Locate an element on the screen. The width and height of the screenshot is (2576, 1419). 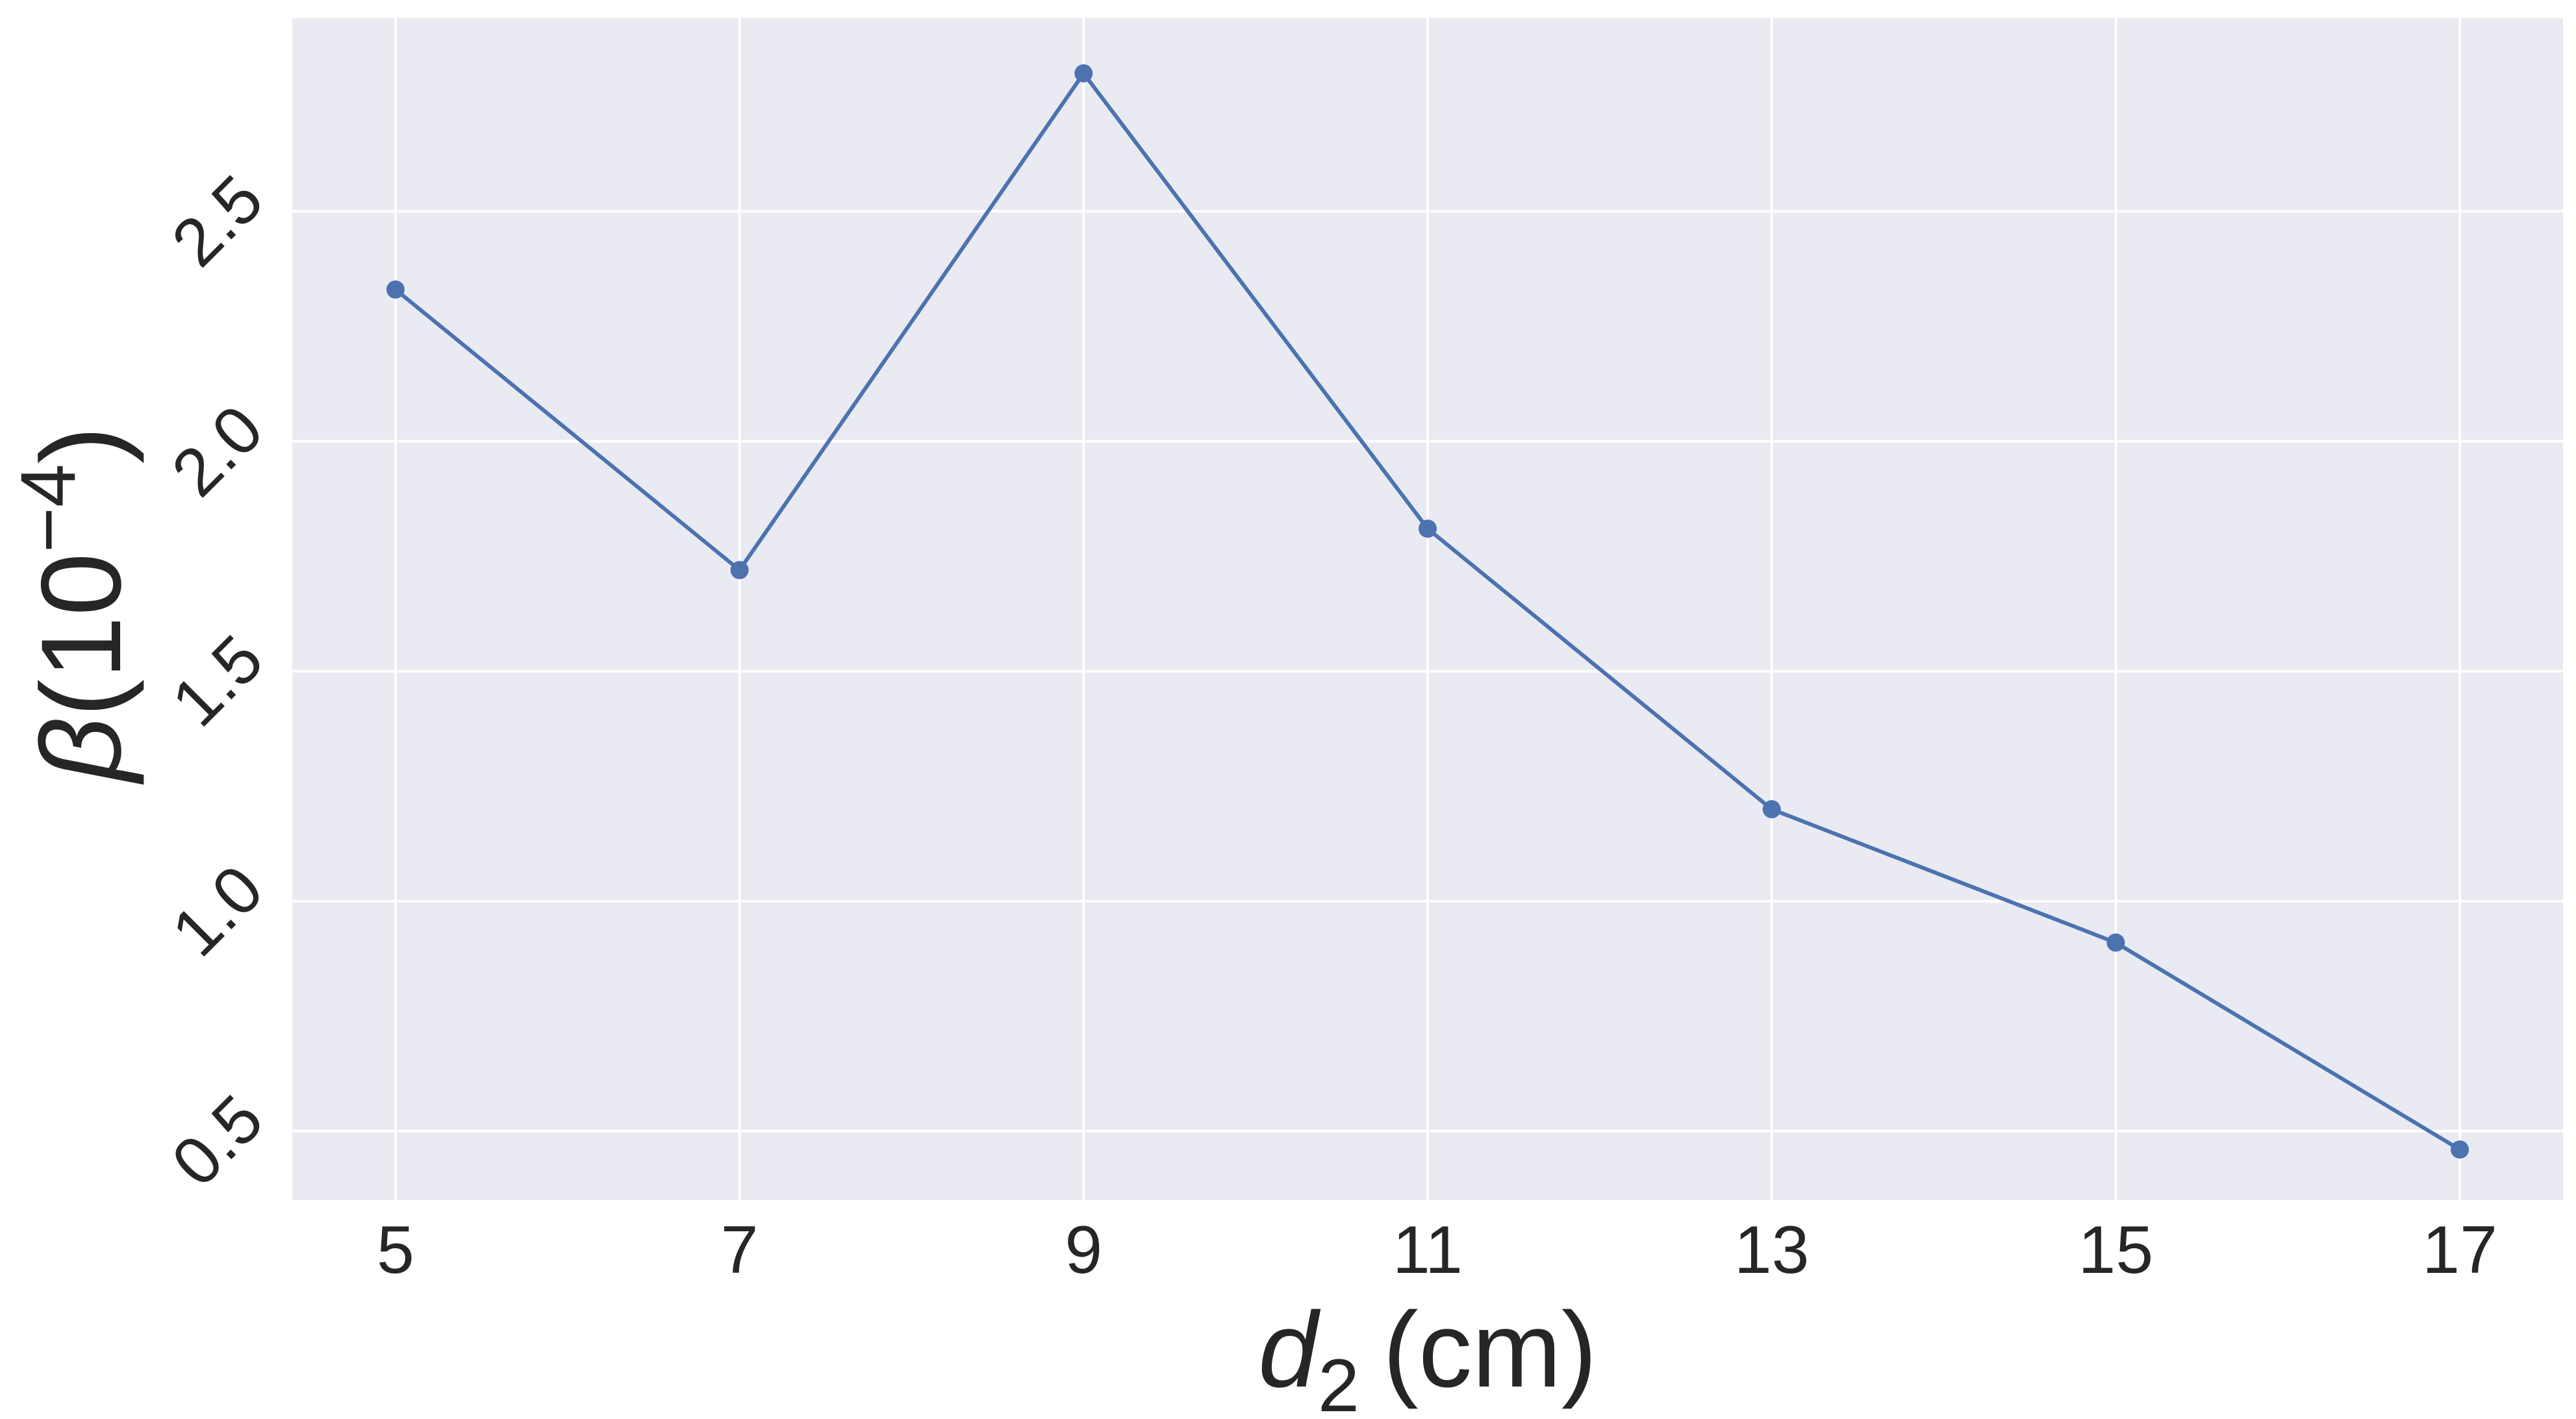
y-tick-label: 0.5 is located at coordinates (218, 1141).